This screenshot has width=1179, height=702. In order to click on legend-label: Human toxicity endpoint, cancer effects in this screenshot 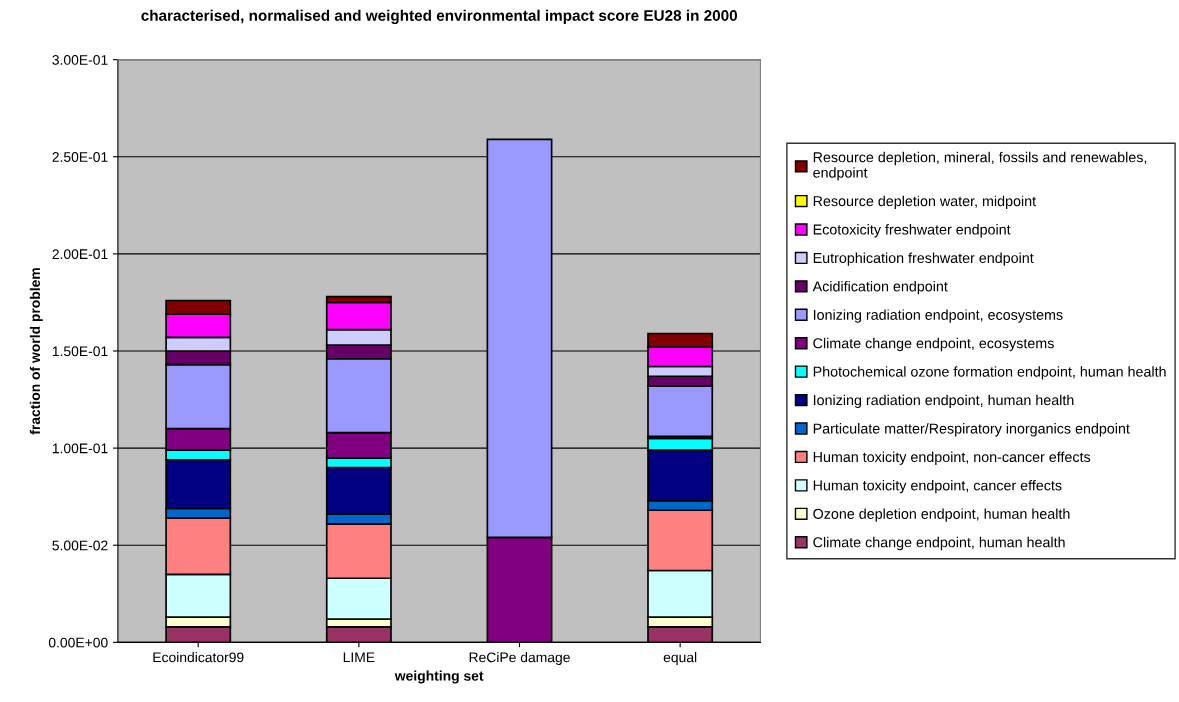, I will do `click(937, 486)`.